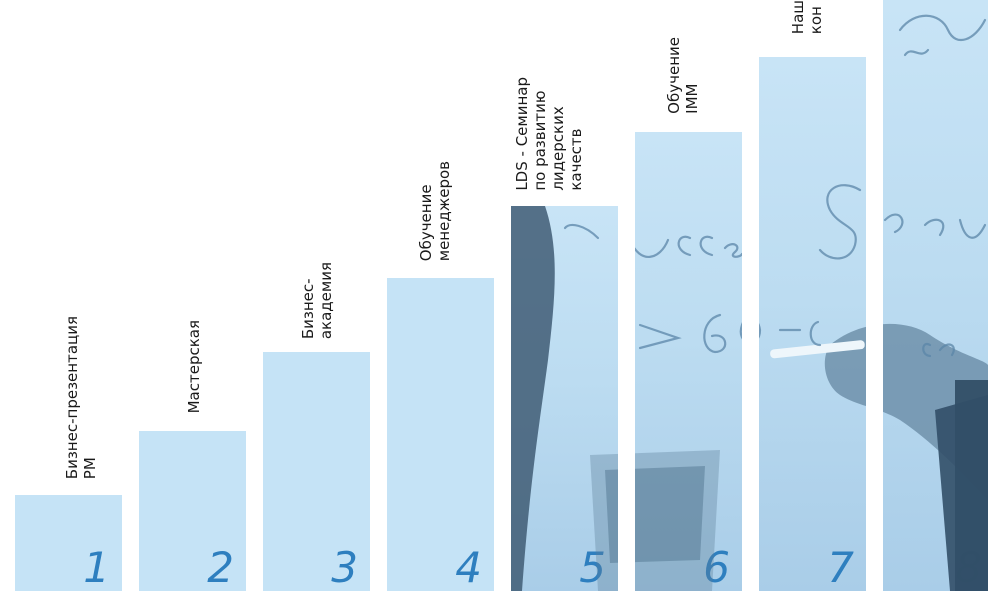 The height and width of the screenshot is (591, 988). Describe the element at coordinates (344, 567) in the screenshot. I see `step-3-number: 3` at that location.